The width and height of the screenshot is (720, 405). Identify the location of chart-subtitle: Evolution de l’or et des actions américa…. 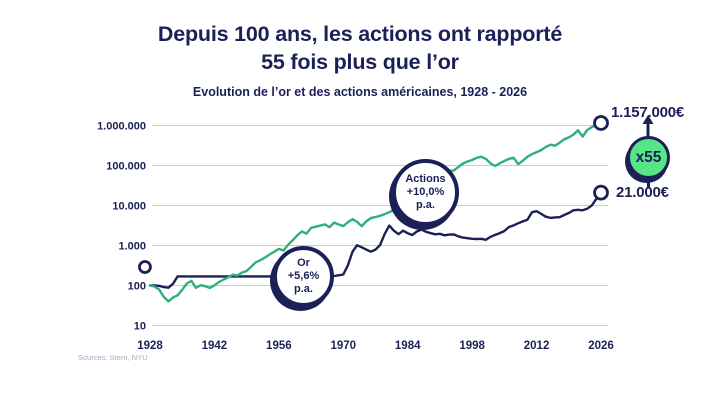
(360, 92).